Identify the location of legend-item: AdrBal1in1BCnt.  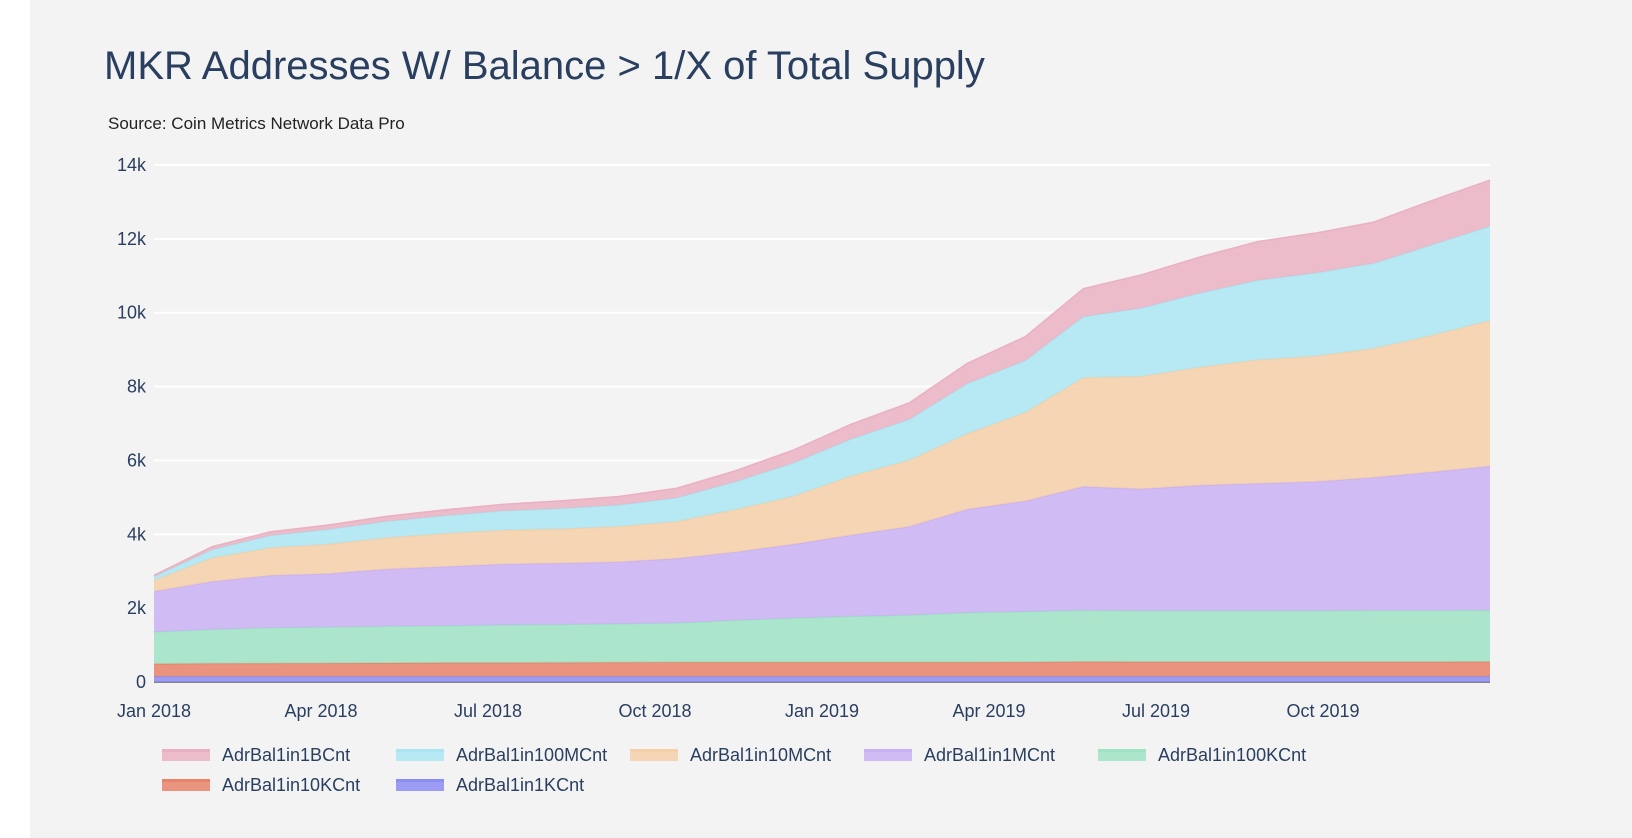
(256, 755).